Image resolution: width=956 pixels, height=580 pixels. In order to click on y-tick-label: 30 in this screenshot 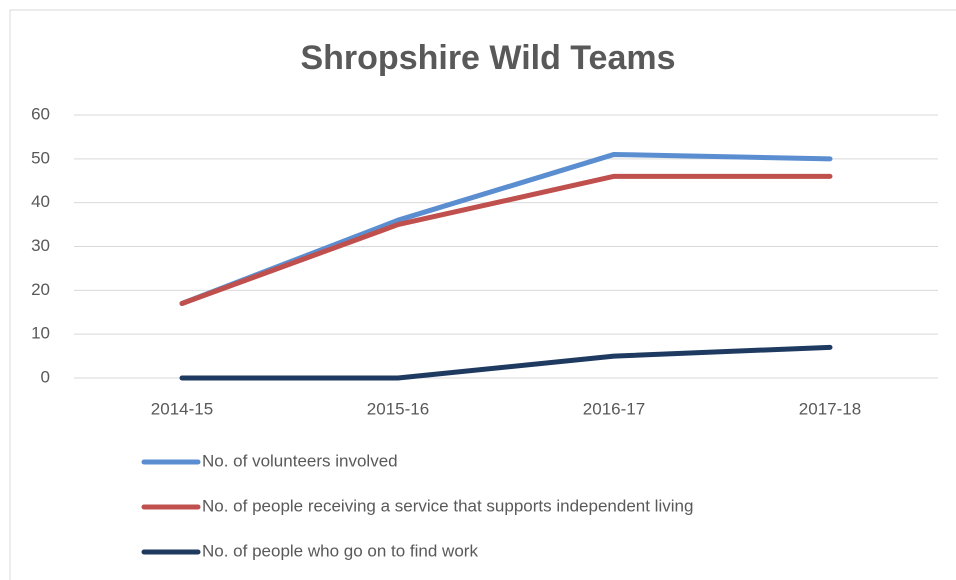, I will do `click(40, 245)`.